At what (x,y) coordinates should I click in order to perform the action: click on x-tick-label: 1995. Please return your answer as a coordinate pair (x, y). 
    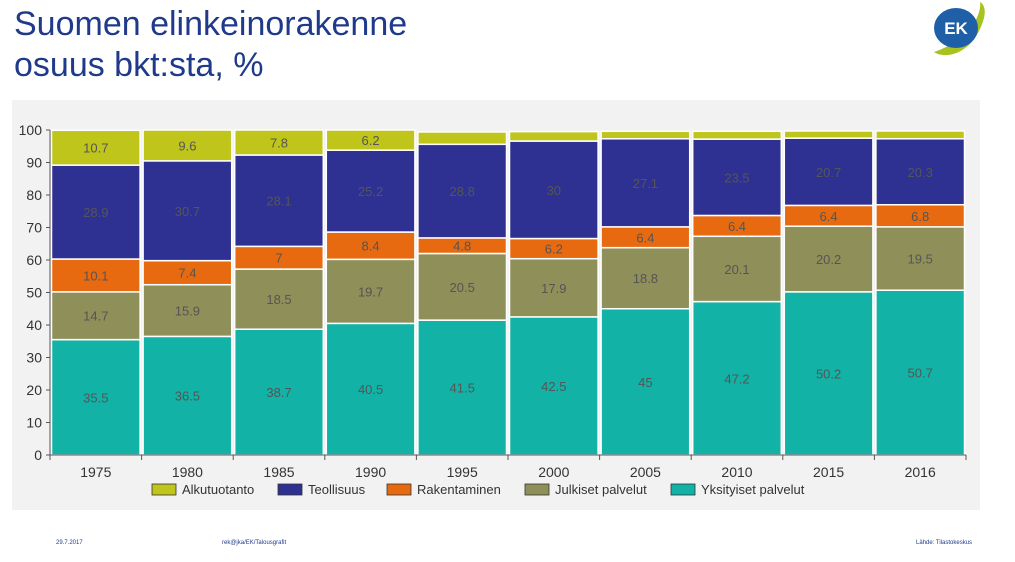
    Looking at the image, I should click on (462, 472).